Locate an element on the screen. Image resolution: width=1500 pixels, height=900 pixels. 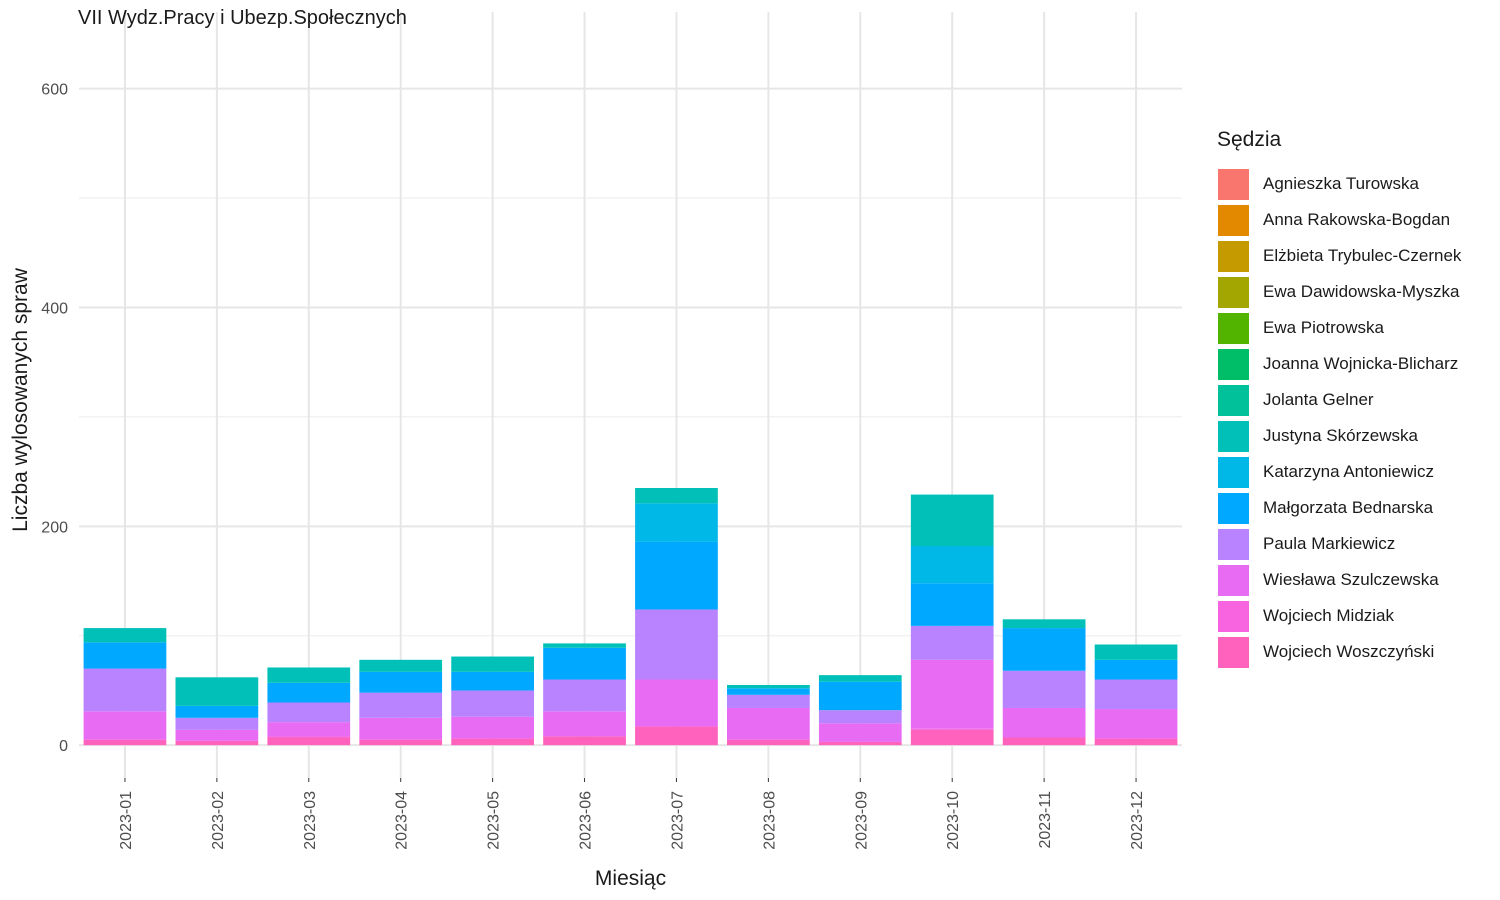
legend-label: Joanna Wojnicka-Blicharz is located at coordinates (1361, 363).